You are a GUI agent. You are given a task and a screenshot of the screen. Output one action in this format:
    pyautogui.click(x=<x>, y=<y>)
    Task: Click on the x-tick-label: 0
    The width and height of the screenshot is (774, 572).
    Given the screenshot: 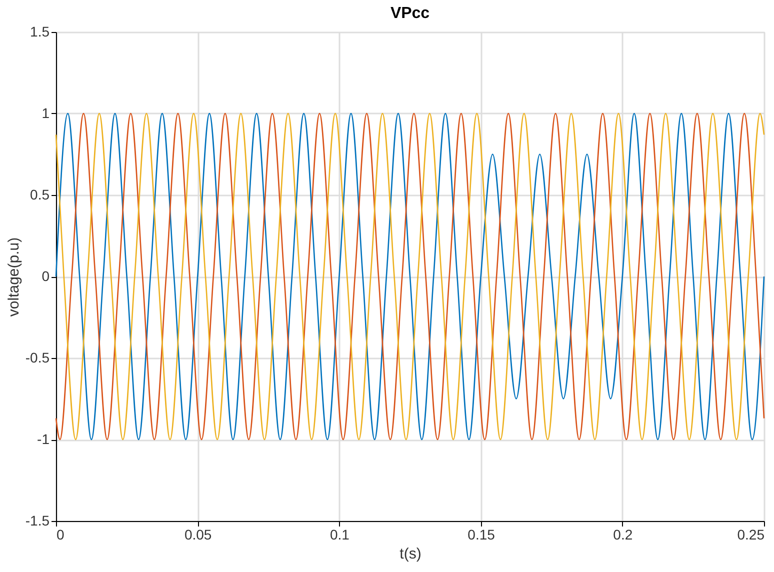 What is the action you would take?
    pyautogui.click(x=60, y=534)
    